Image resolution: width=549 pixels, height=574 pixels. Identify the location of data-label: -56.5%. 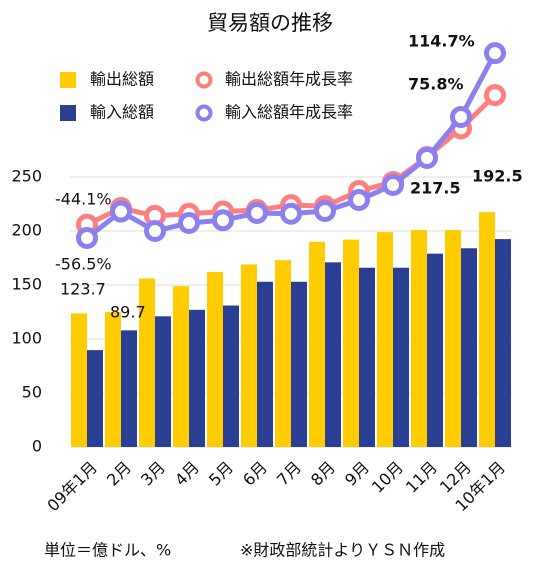
(83, 264).